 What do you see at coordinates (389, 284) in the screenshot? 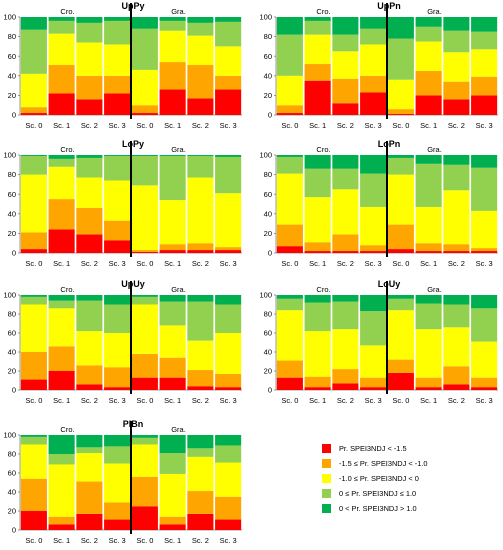
I see `panel-title: LoUy` at bounding box center [389, 284].